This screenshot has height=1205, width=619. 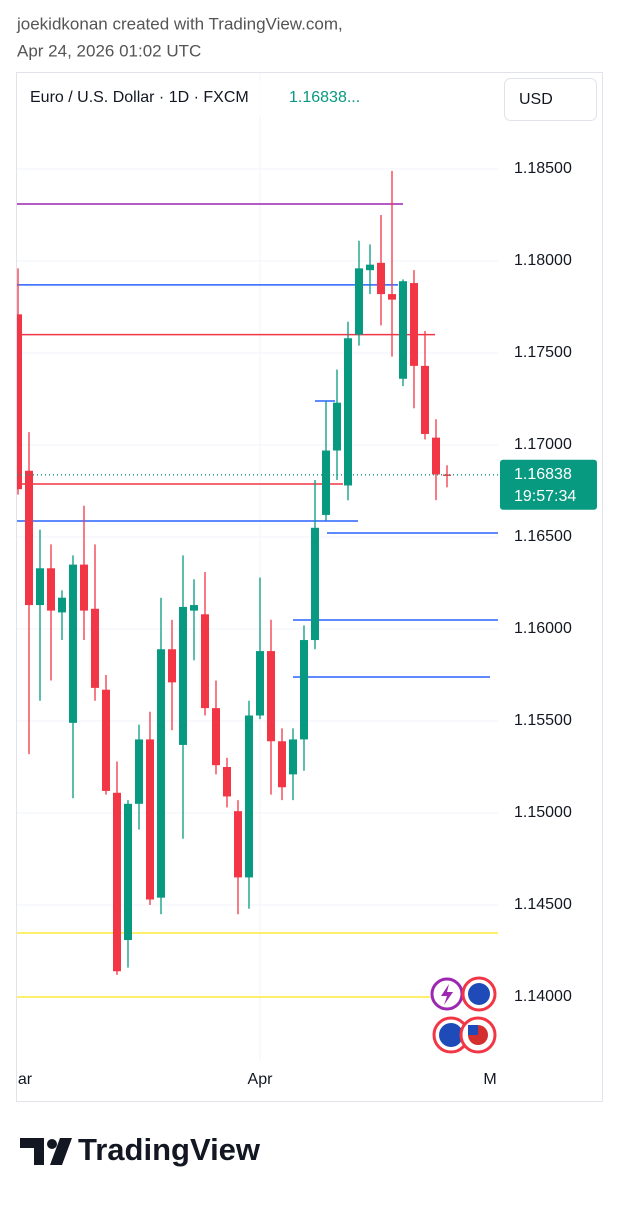 I want to click on legend-bg, so click(x=200, y=98).